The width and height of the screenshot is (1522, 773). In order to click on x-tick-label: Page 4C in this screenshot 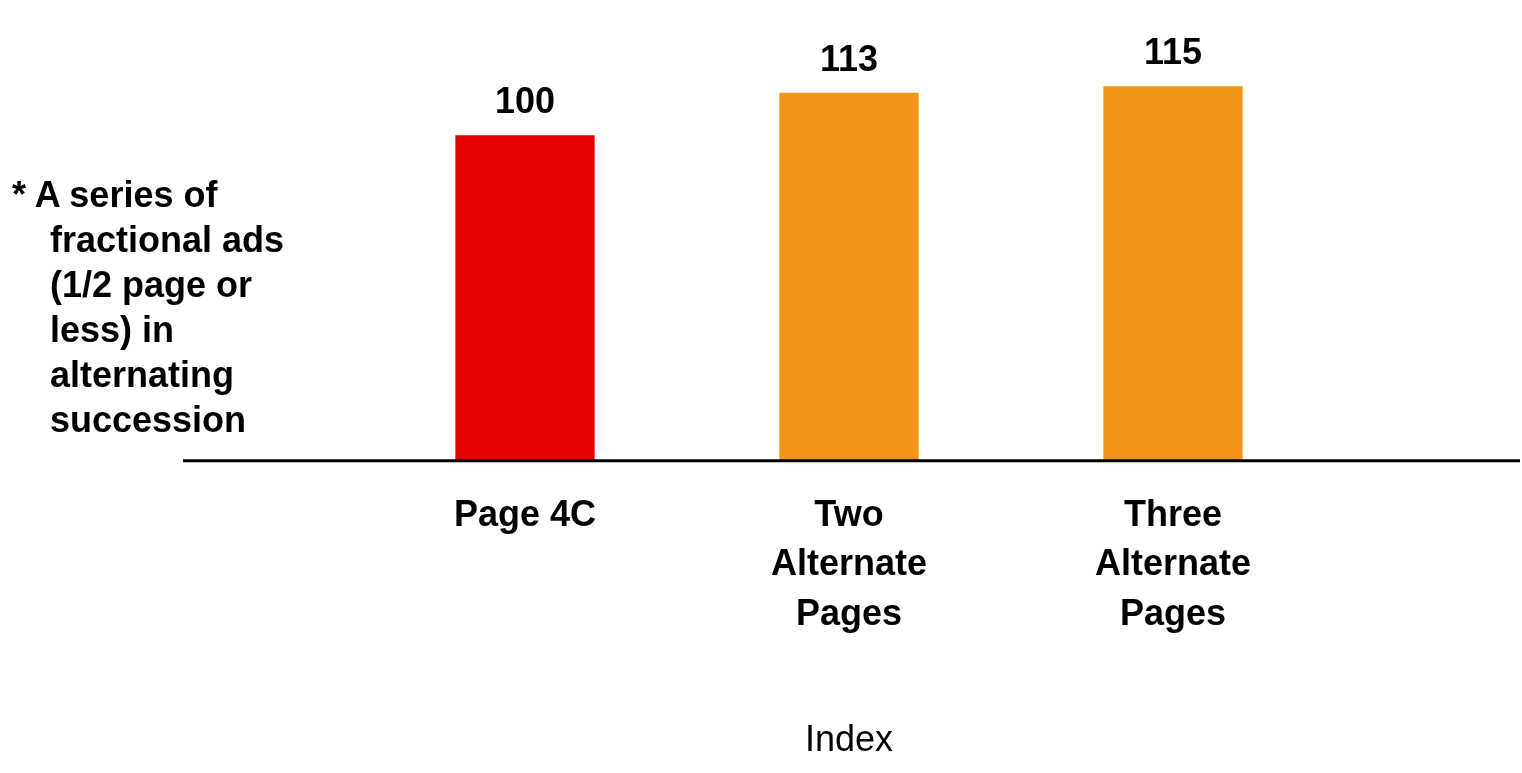, I will do `click(525, 513)`.